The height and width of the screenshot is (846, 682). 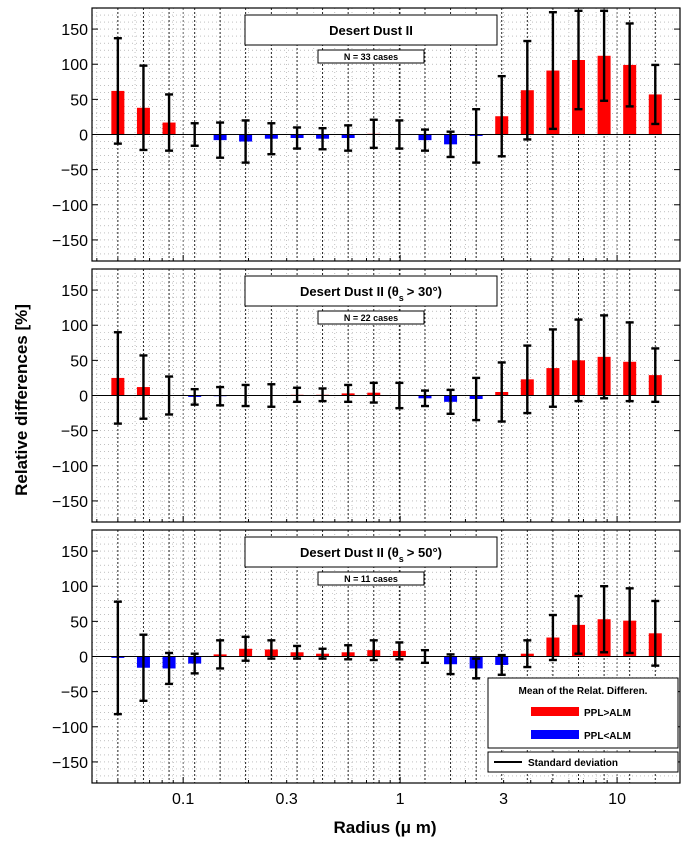 I want to click on panel-title: Desert Dust II (θs > 50°), so click(x=371, y=554).